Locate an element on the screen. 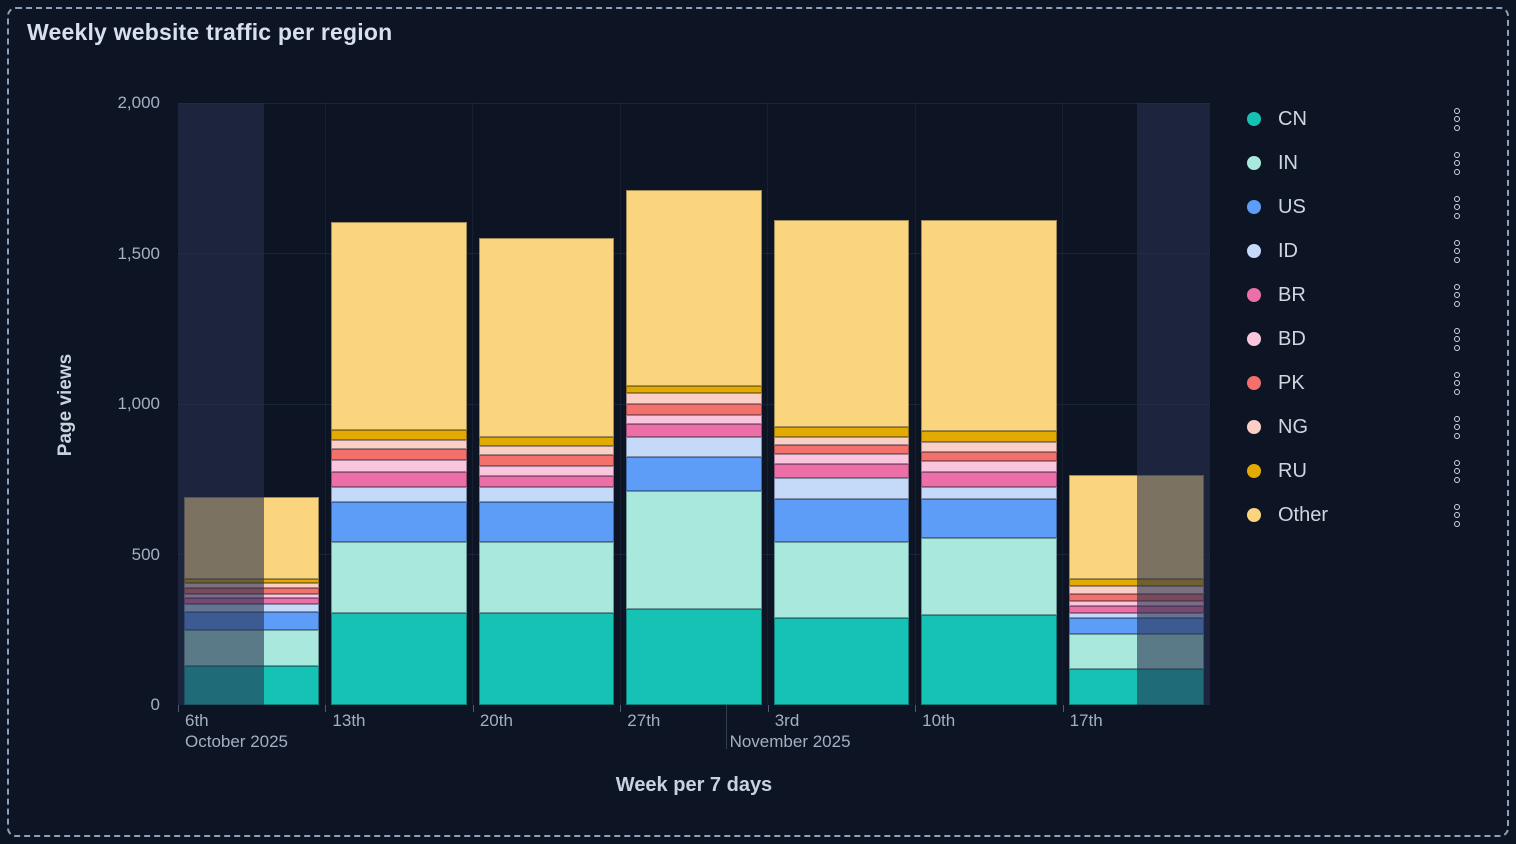  legend-item-IN: IN is located at coordinates (1354, 163).